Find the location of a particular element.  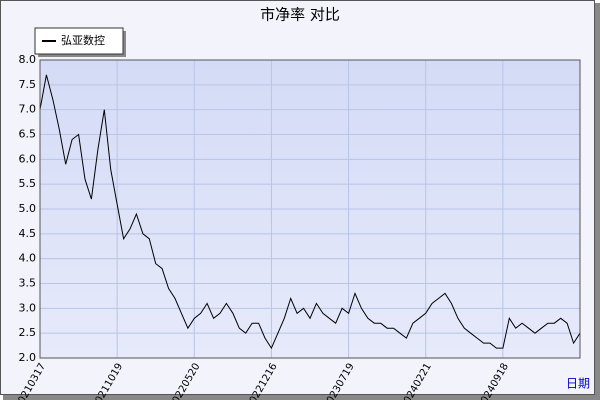

y-tick-label: 4.5 is located at coordinates (28, 233).